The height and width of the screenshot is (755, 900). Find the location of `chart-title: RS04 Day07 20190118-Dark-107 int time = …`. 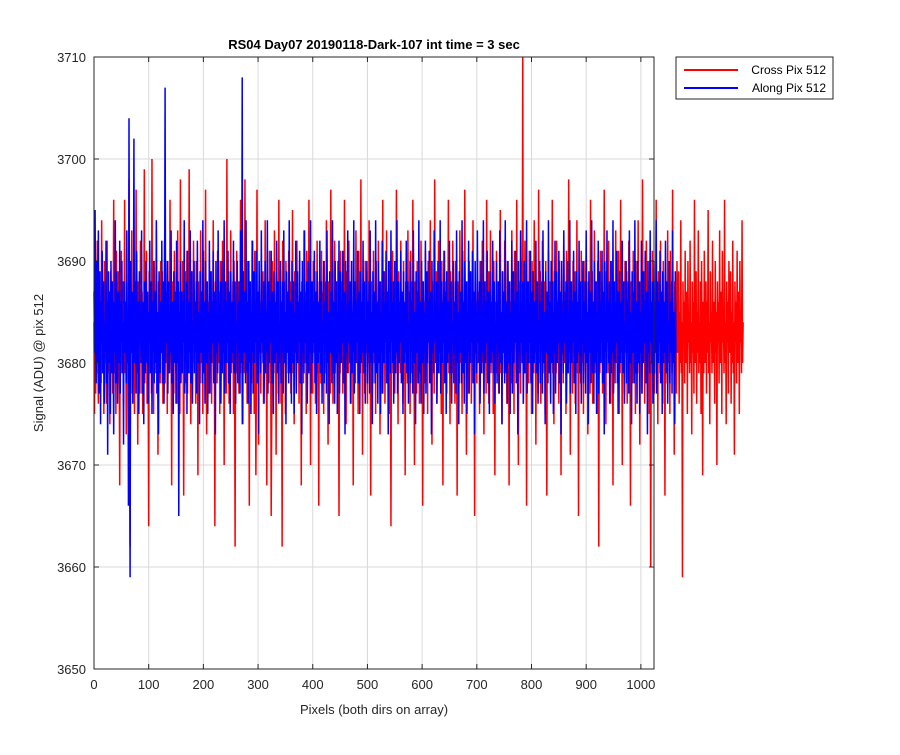

chart-title: RS04 Day07 20190118-Dark-107 int time = … is located at coordinates (374, 44).